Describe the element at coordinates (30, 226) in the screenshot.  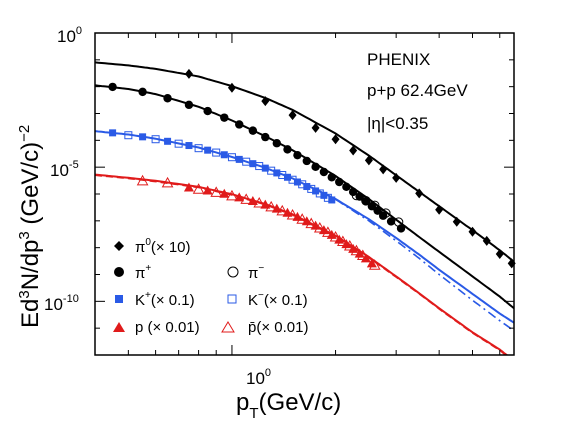
I see `y-axis-title: Ed3N/dp3 (GeV/c)−2` at that location.